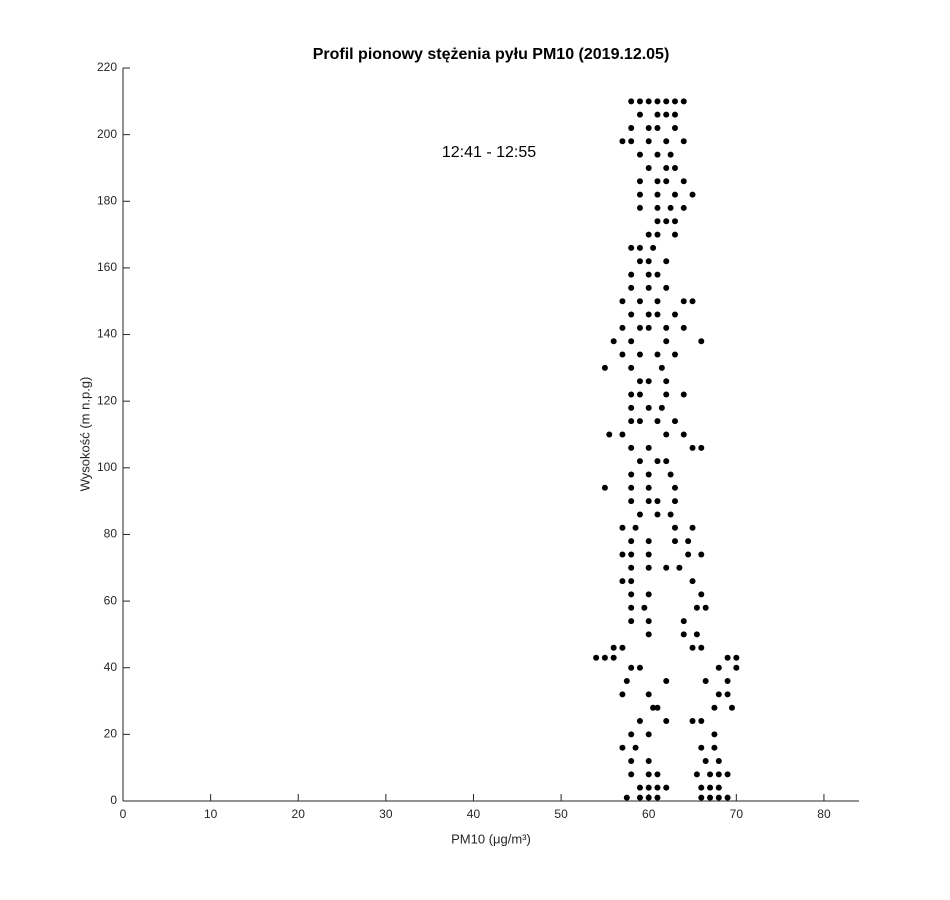  Describe the element at coordinates (491, 838) in the screenshot. I see `x-axis-label: PM10 (μg/m³)` at that location.